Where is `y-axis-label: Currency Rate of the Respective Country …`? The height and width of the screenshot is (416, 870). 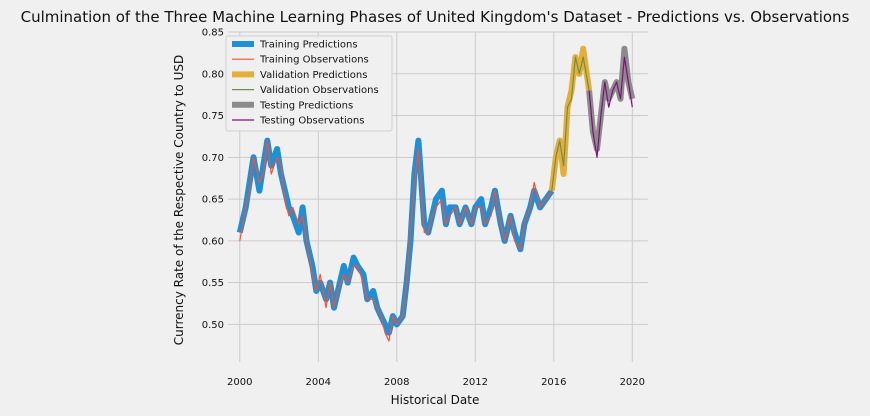 y-axis-label: Currency Rate of the Respective Country … is located at coordinates (179, 200).